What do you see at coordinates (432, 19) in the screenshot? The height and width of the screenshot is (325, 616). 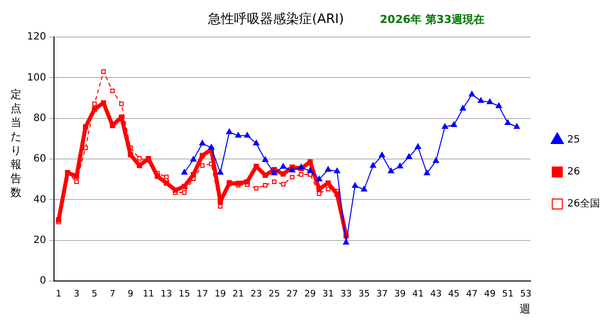 I see `chart-subtitle: 2026年 第33週現在` at bounding box center [432, 19].